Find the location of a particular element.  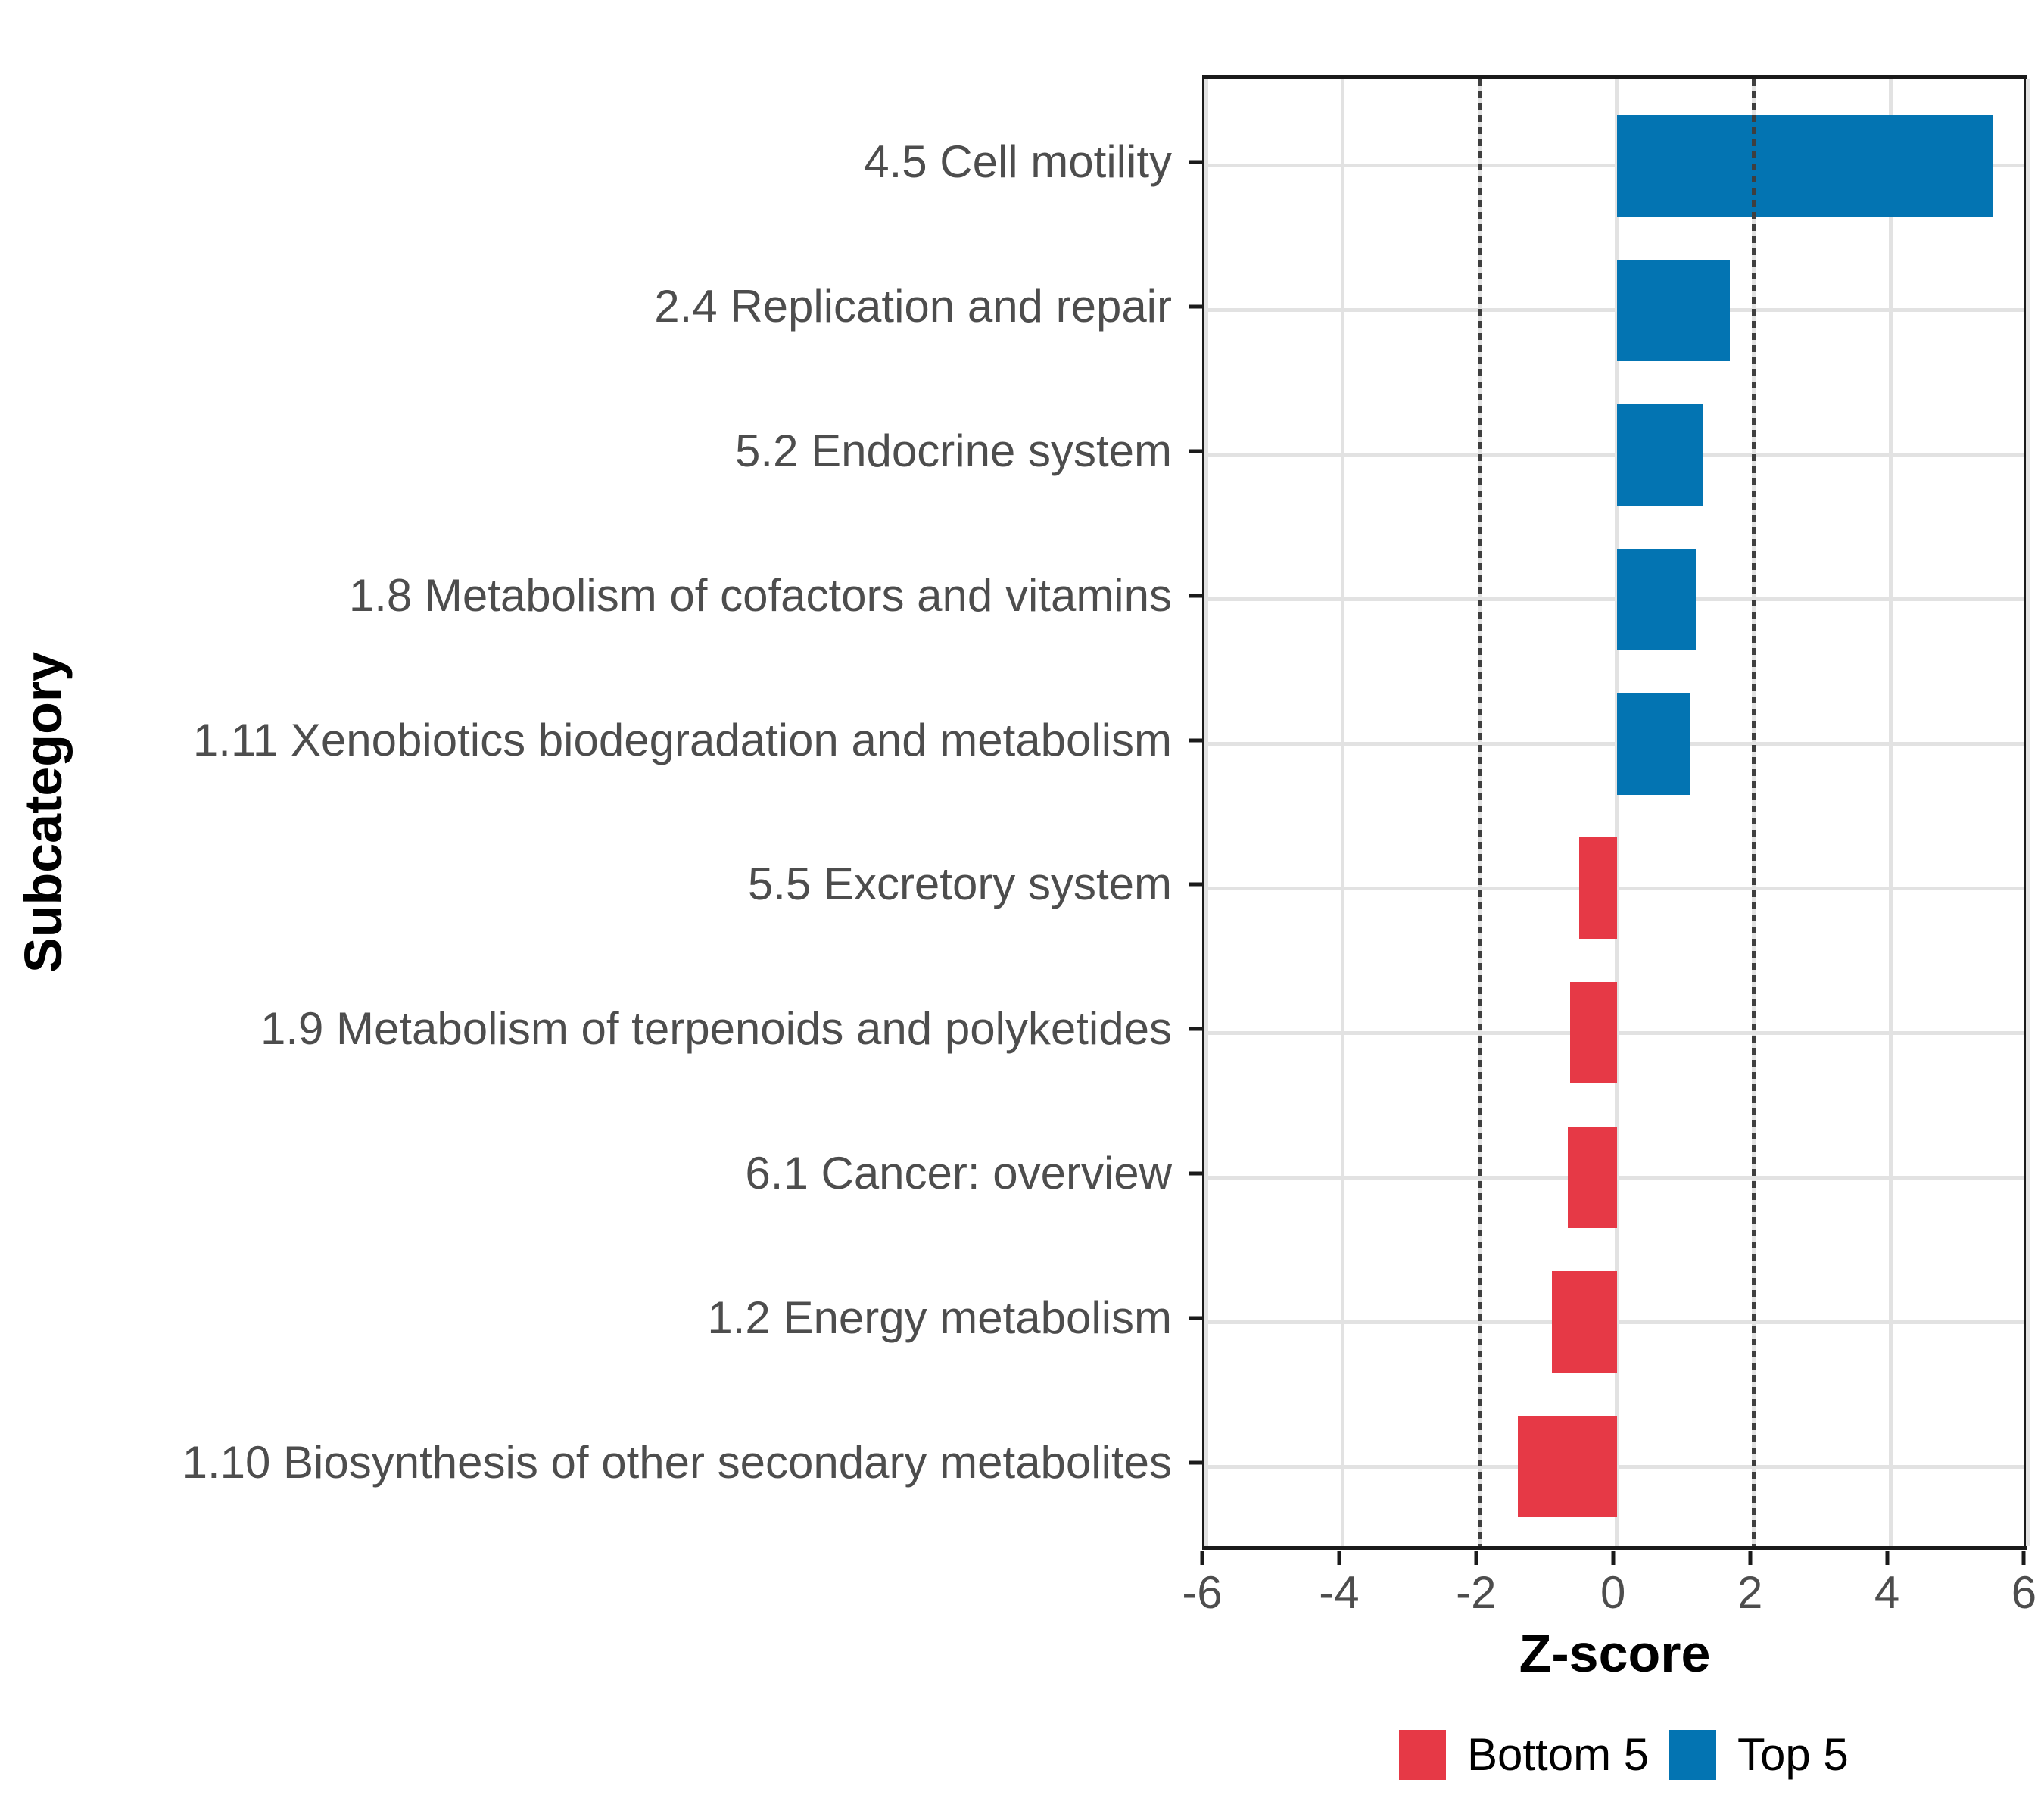

gridline-y-row4 is located at coordinates (1615, 599).